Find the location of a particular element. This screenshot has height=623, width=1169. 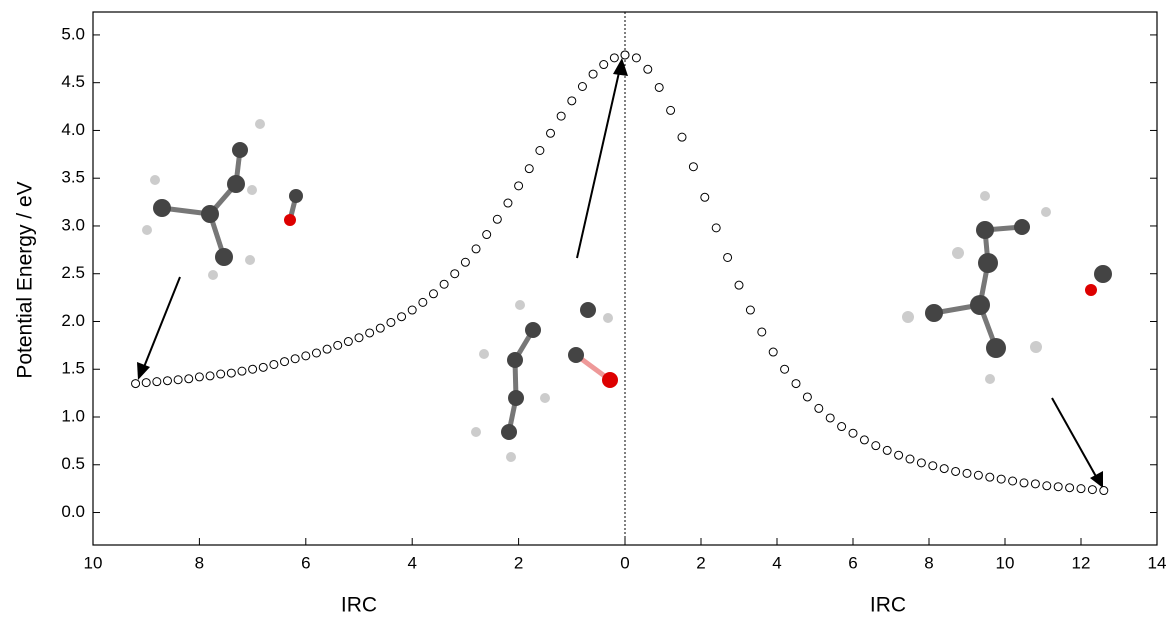

y-tick-label: 1.0 is located at coordinates (73, 415).